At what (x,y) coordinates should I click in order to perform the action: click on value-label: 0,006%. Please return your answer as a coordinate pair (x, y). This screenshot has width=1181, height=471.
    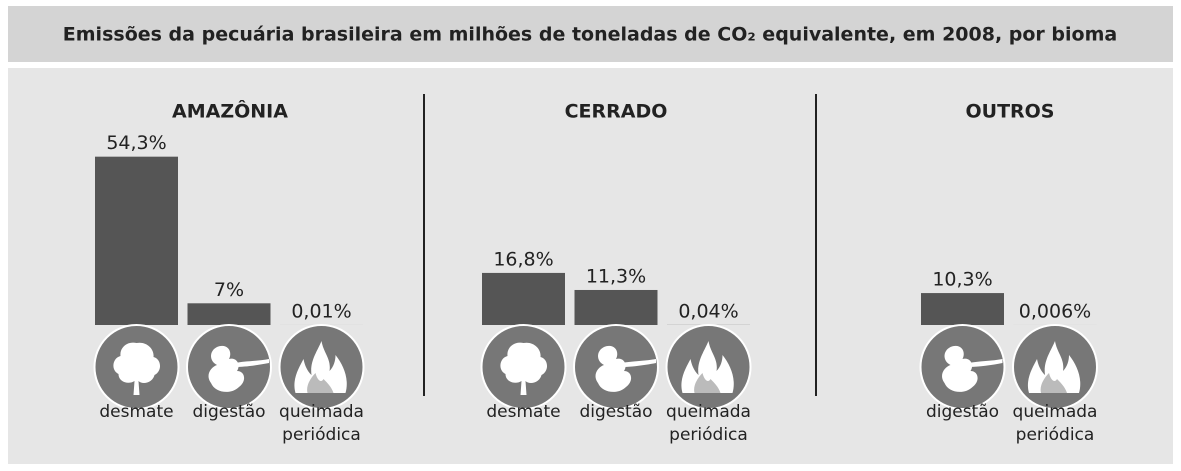
    Looking at the image, I should click on (1055, 311).